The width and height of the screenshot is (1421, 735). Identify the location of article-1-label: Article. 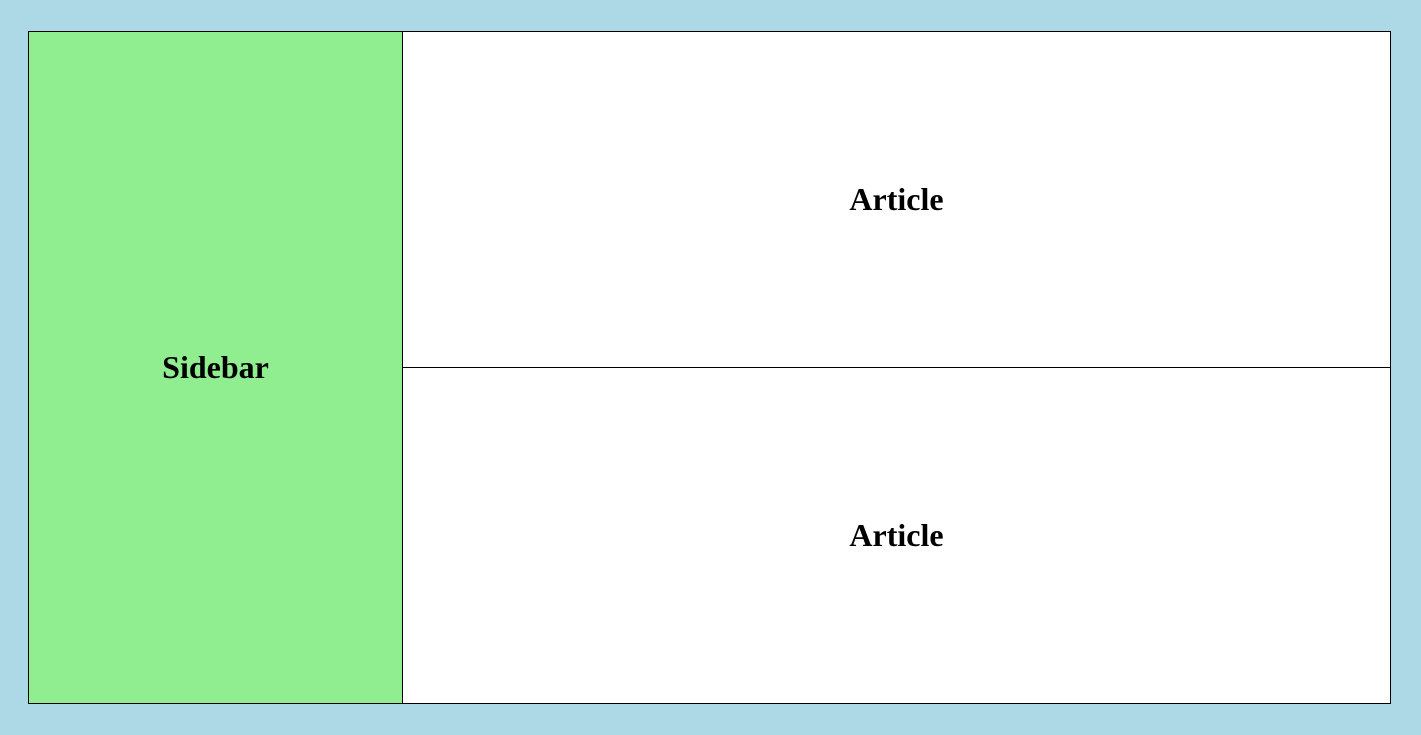
(896, 199).